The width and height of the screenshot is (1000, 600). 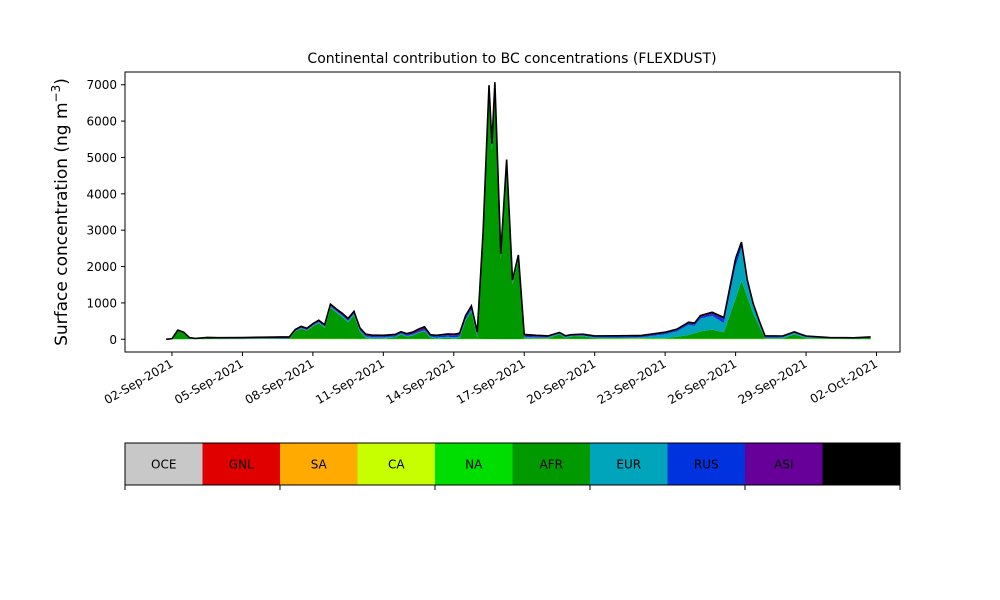 I want to click on legend-label-gnl: GNL, so click(x=241, y=465).